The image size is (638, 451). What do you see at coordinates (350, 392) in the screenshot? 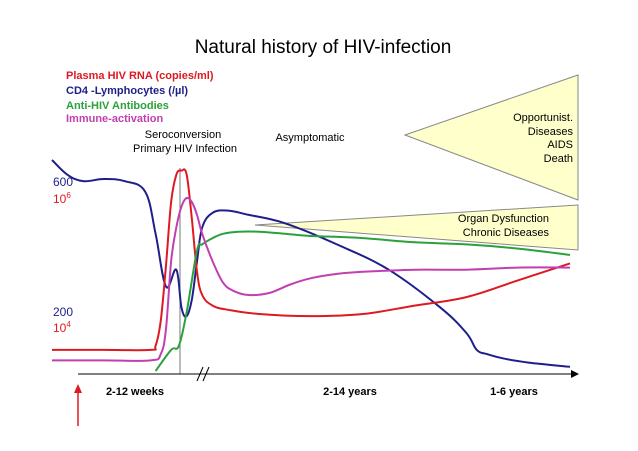
I see `x-label-years-asymptomatic: 2-14 years` at bounding box center [350, 392].